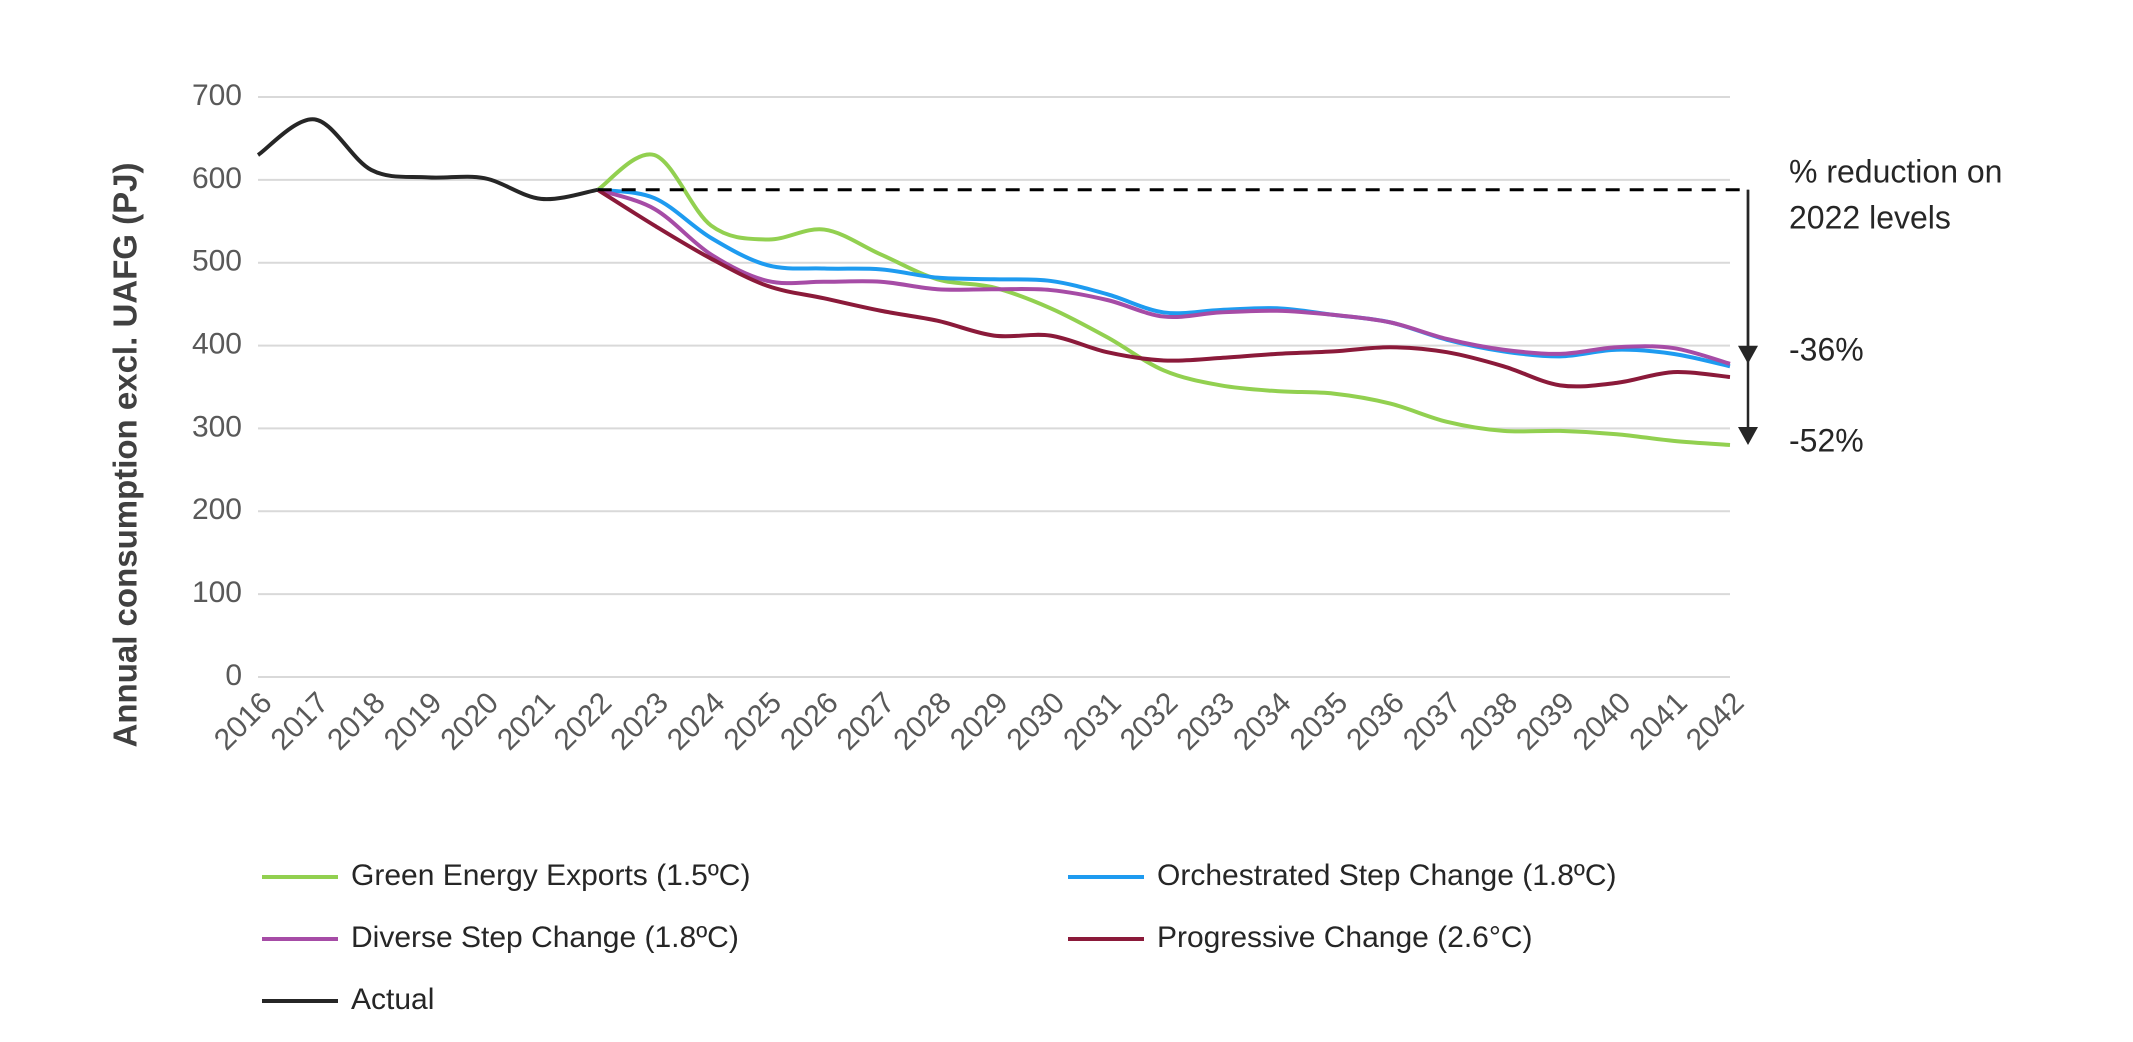 The height and width of the screenshot is (1042, 2133). I want to click on x-tick-label: 2033, so click(1205, 721).